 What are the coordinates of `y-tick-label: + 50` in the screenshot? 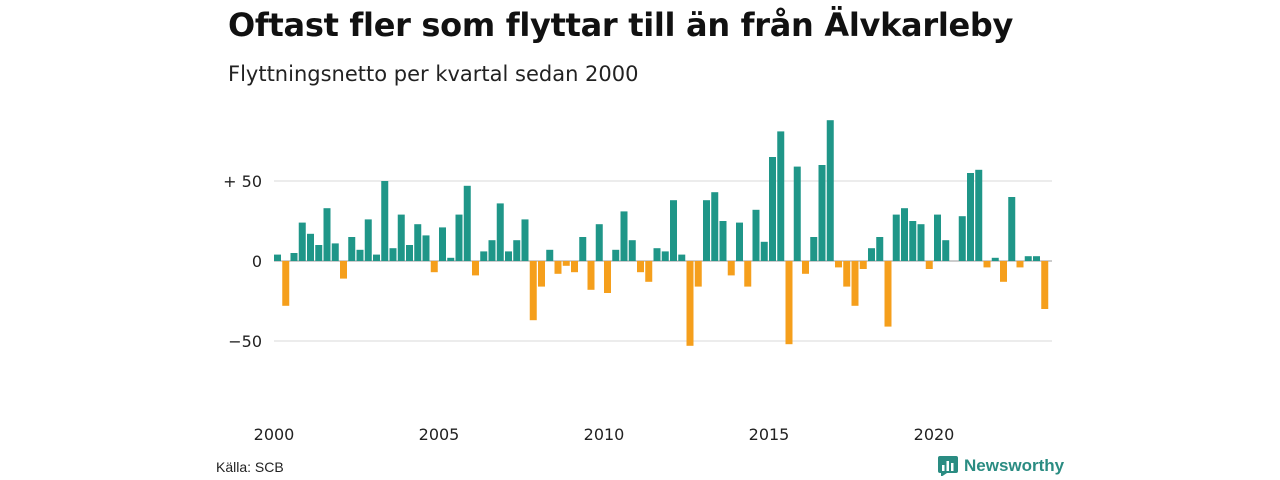 It's located at (242, 181).